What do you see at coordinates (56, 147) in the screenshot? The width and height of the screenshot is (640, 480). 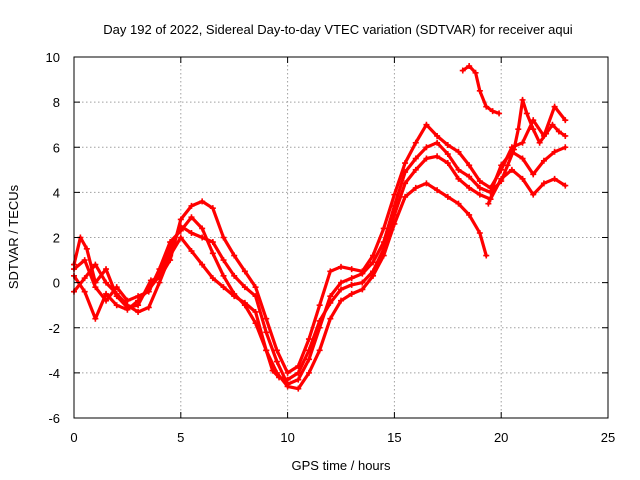 I see `y-tick-label: 6` at bounding box center [56, 147].